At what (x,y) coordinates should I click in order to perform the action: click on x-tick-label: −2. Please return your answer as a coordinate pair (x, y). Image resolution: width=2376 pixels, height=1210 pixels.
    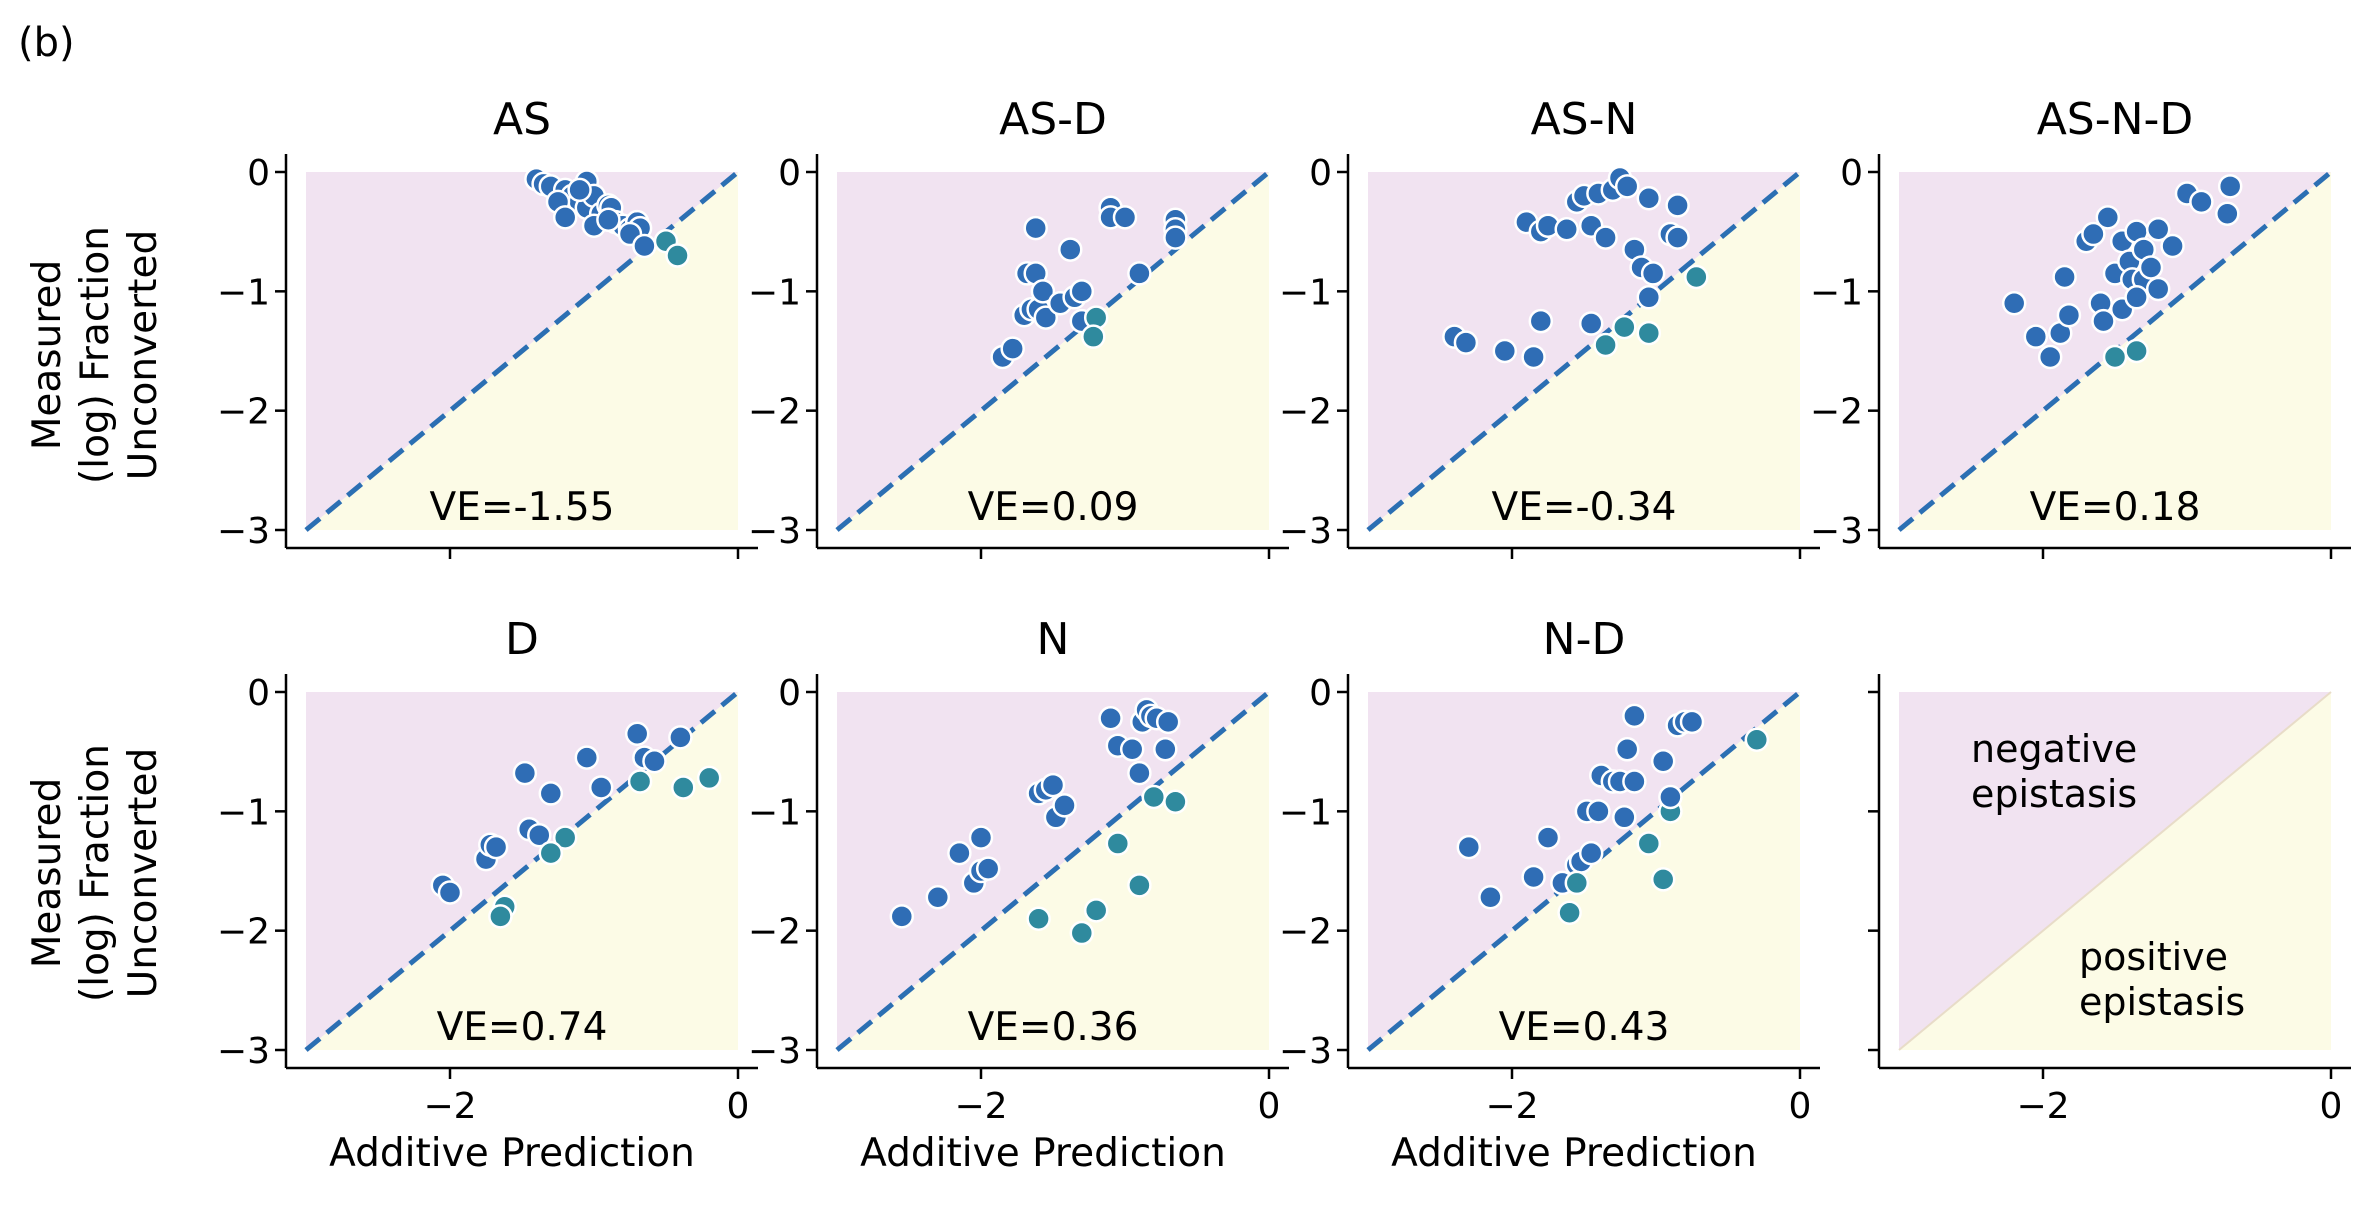
    Looking at the image, I should click on (449, 1106).